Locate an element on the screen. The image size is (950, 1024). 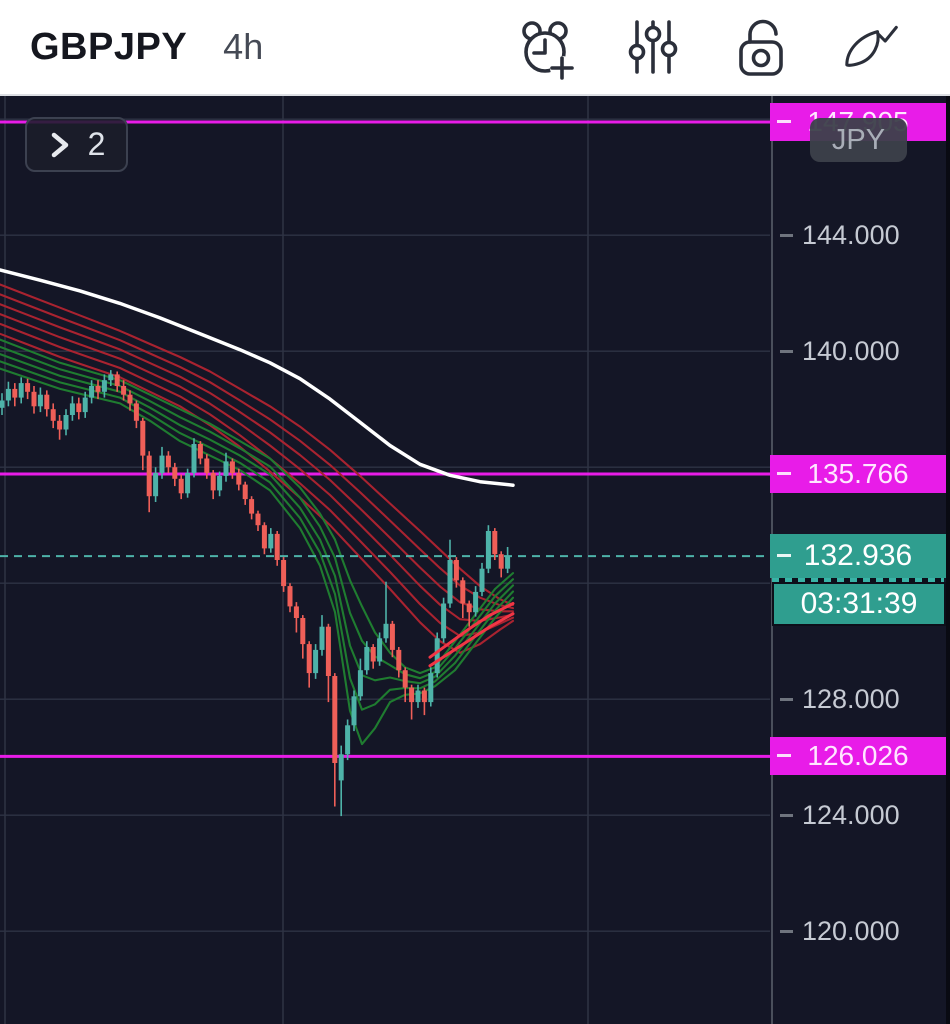
current-price-gap-dashes is located at coordinates (858, 580).